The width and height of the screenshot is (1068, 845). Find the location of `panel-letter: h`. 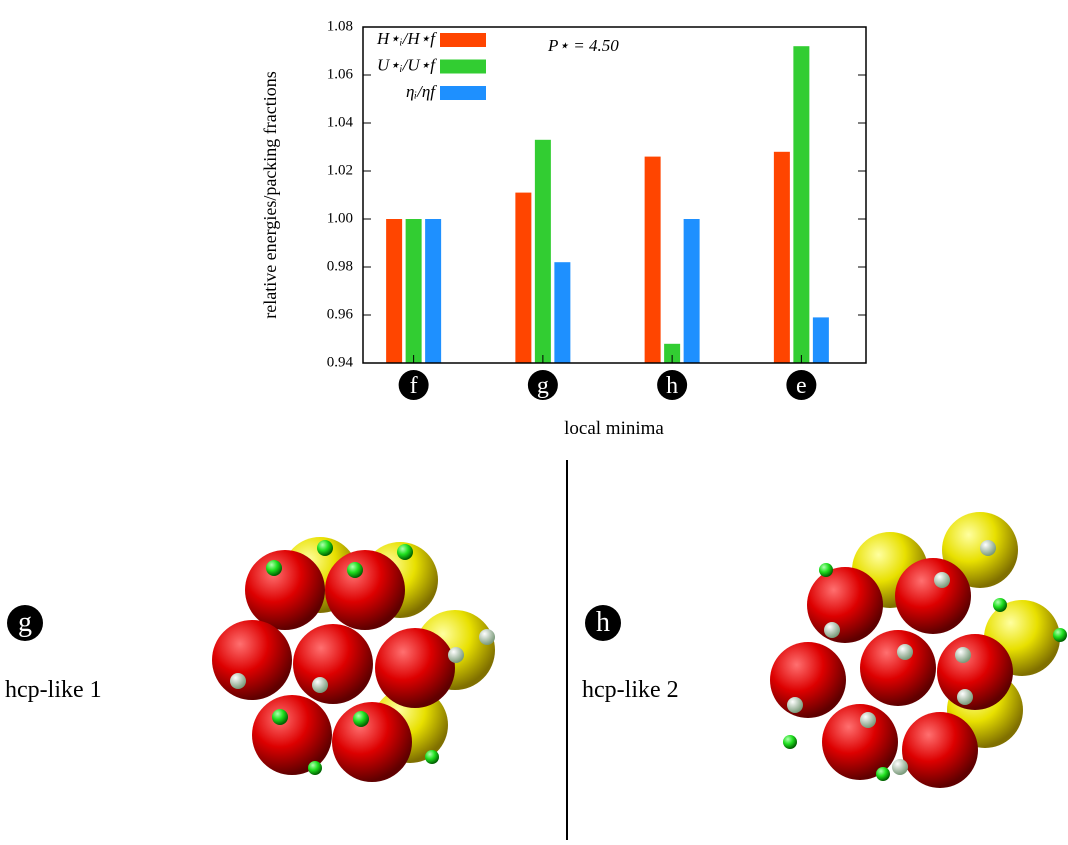

panel-letter: h is located at coordinates (603, 622).